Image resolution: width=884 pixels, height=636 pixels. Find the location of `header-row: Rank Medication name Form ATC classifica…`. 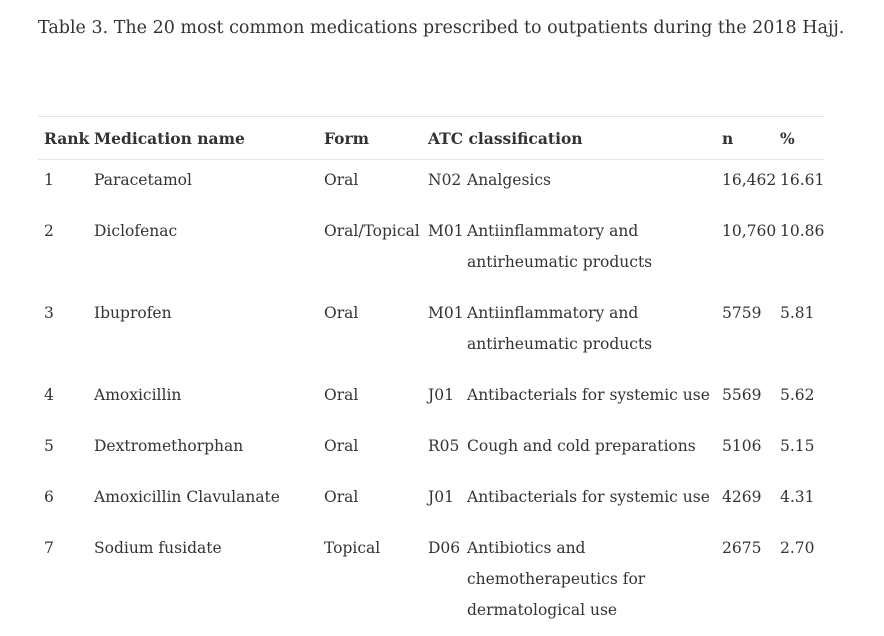

header-row: Rank Medication name Form ATC classifica… is located at coordinates (431, 138).